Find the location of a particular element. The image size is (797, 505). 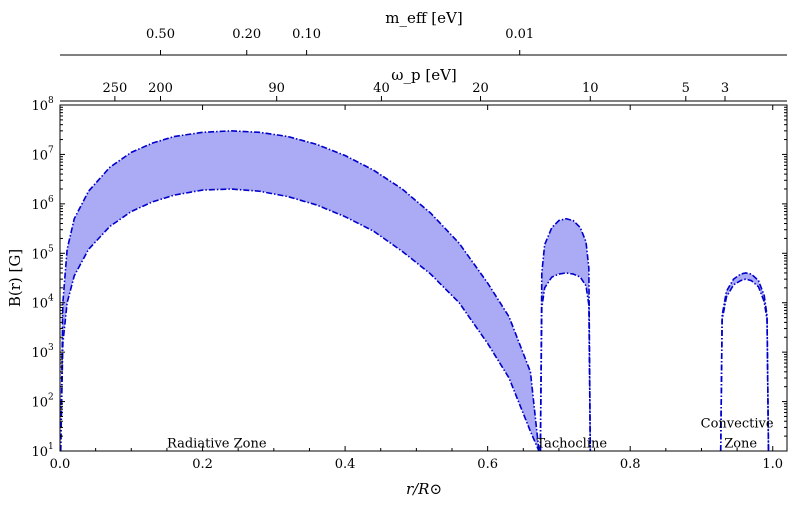

secondary-axis-2-tick-label-3: 0.01 is located at coordinates (519, 34).